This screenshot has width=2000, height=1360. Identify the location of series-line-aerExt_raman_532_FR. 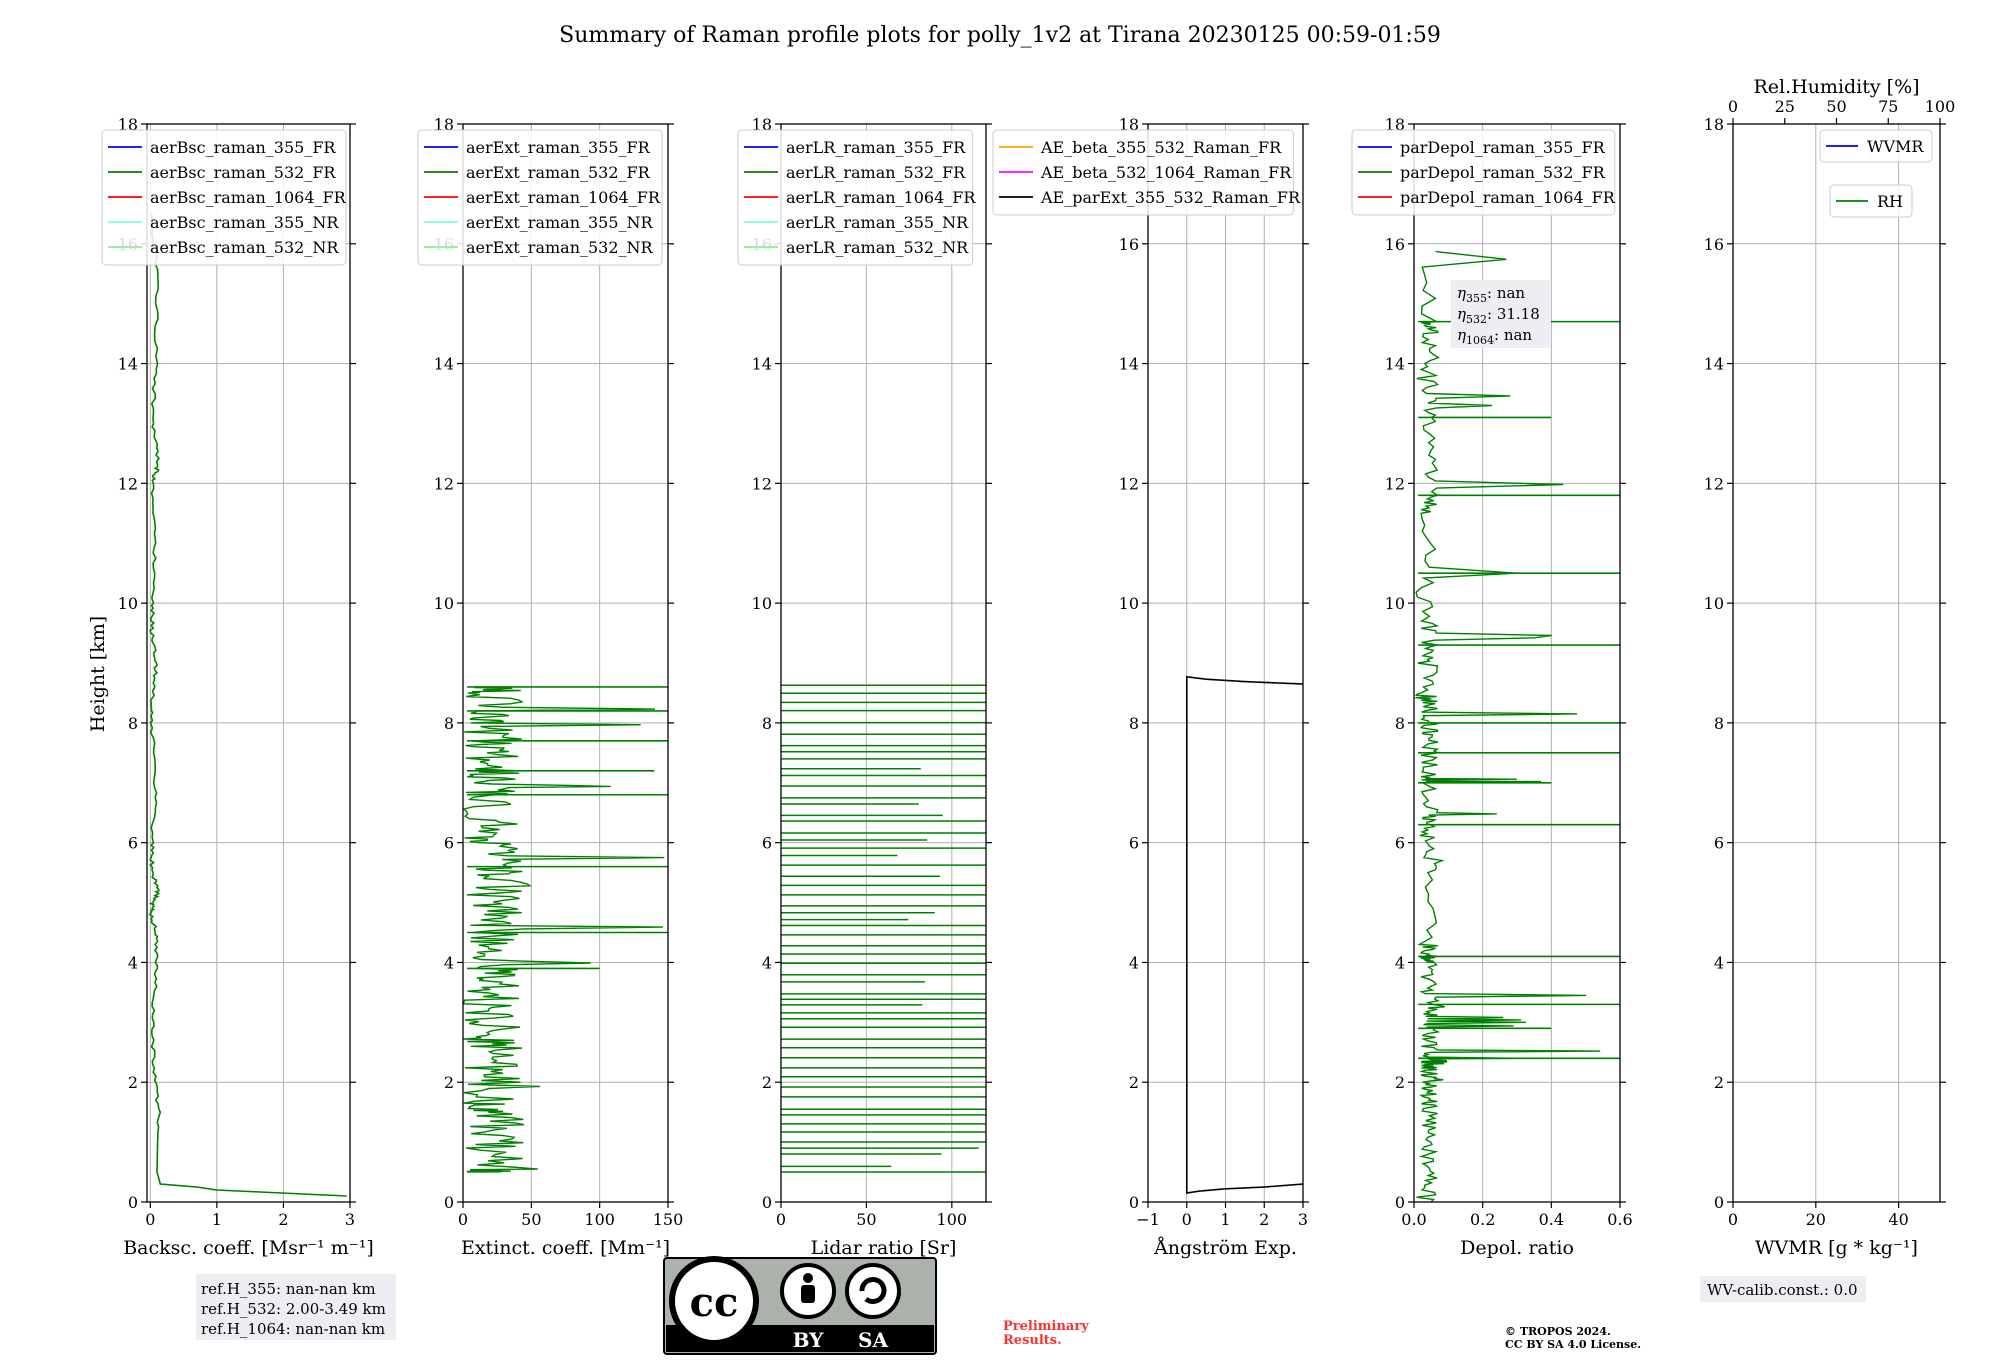
(564, 929).